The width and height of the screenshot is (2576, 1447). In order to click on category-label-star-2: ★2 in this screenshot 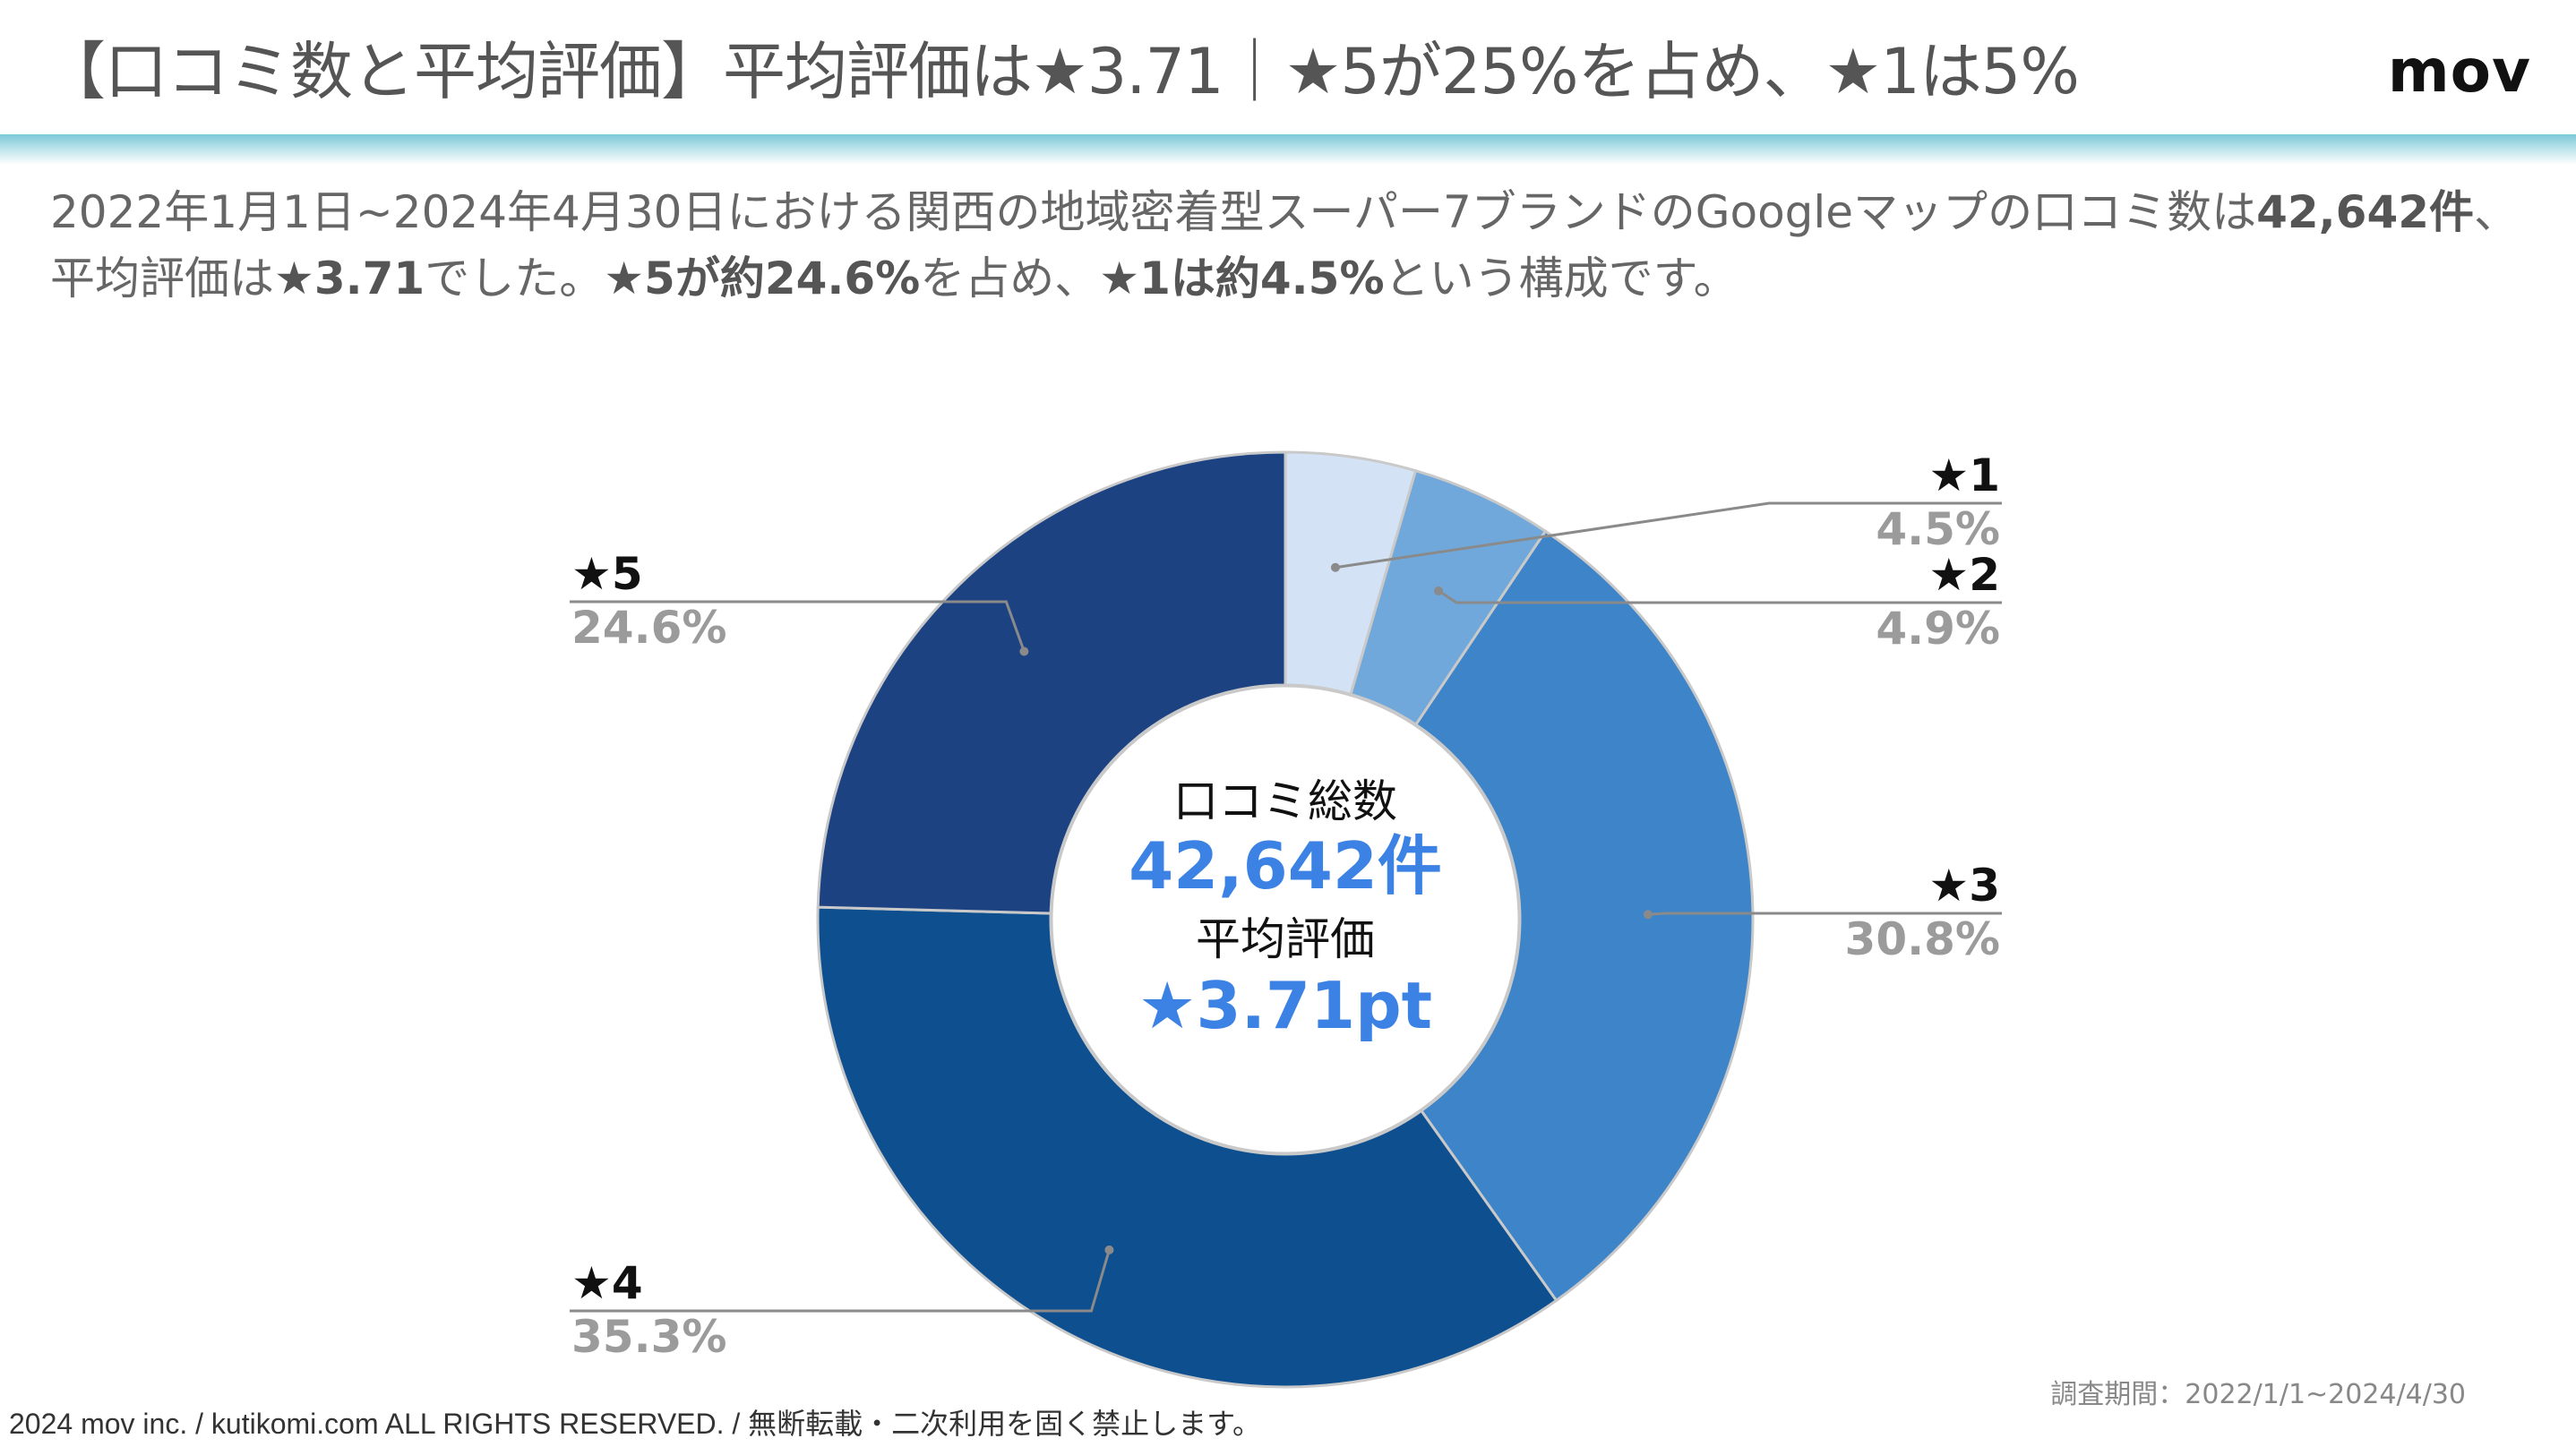, I will do `click(1964, 575)`.